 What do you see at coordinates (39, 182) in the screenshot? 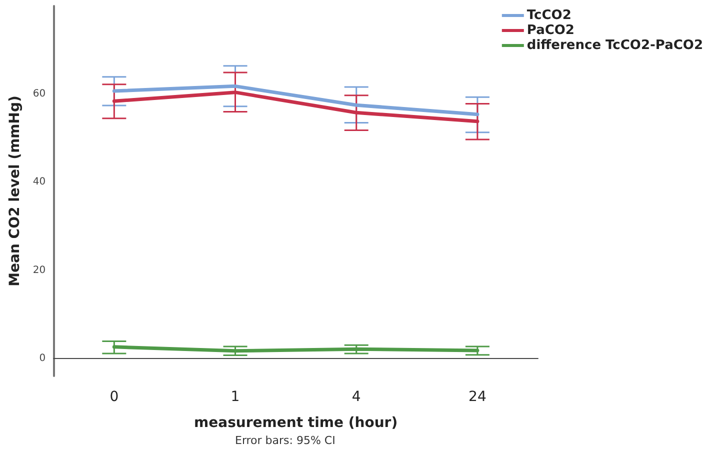
I see `y-tick-label: 40` at bounding box center [39, 182].